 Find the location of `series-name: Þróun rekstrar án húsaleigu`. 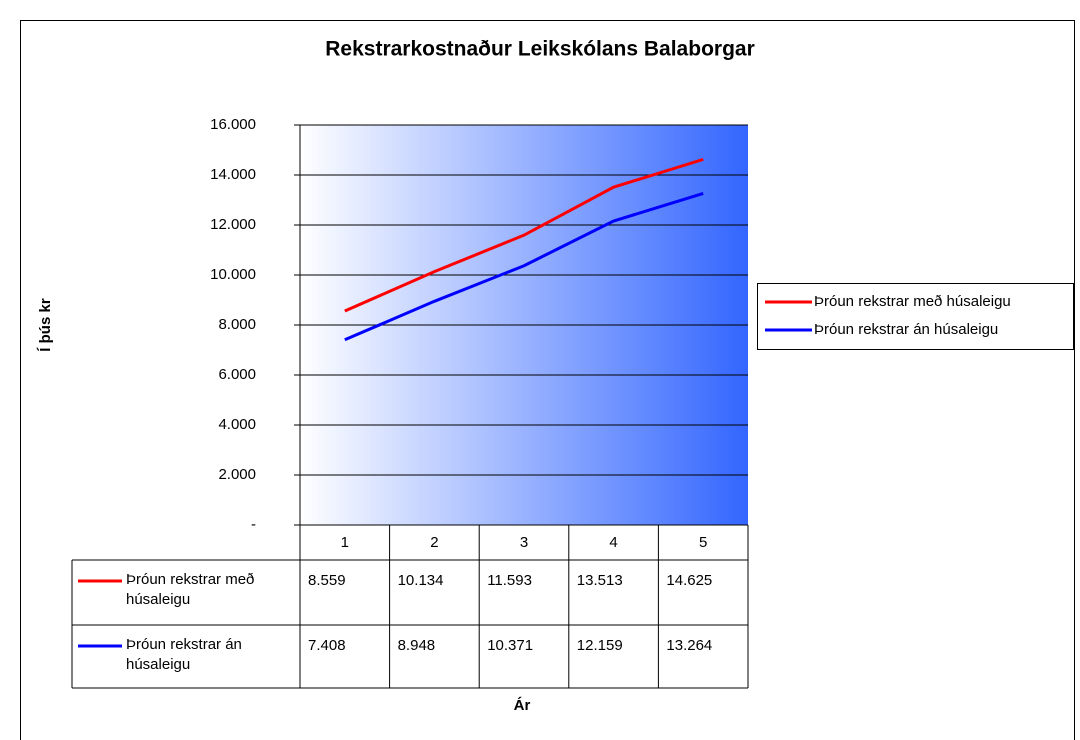

series-name: Þróun rekstrar án húsaleigu is located at coordinates (184, 654).